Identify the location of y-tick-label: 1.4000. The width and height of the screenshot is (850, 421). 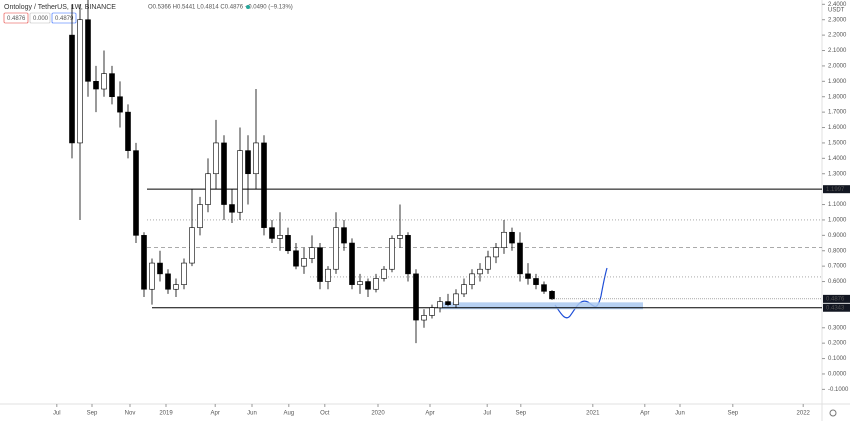
(837, 159).